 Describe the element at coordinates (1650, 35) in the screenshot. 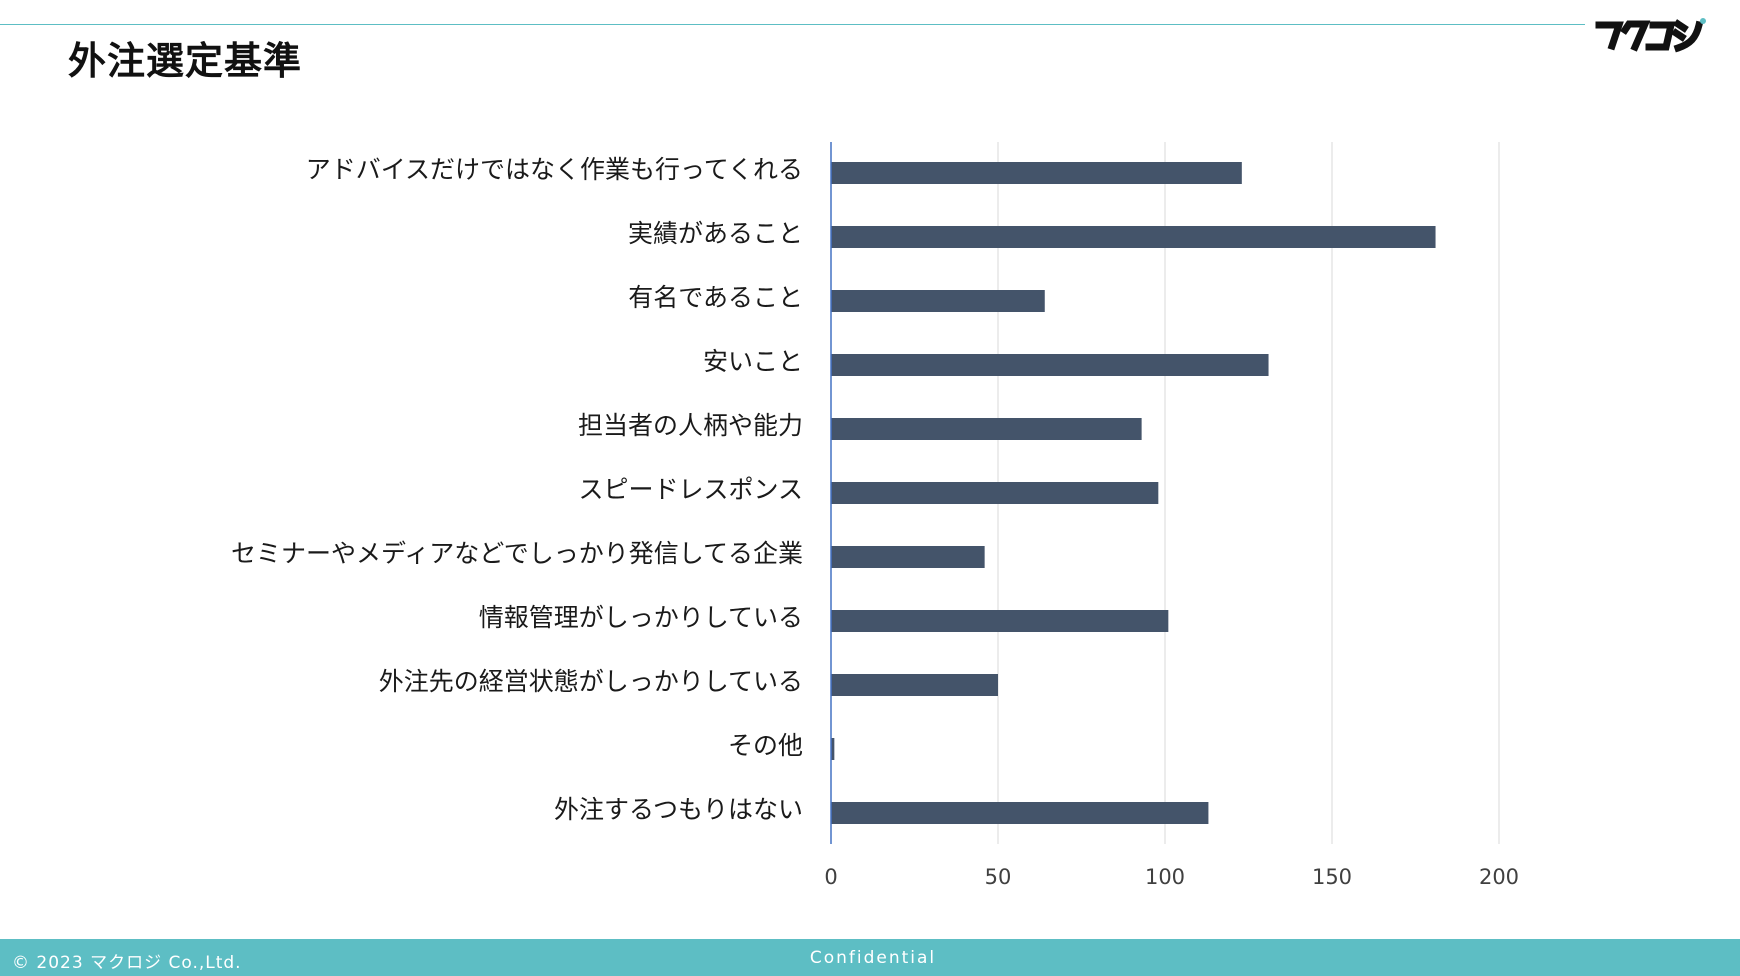

I see `logo` at that location.